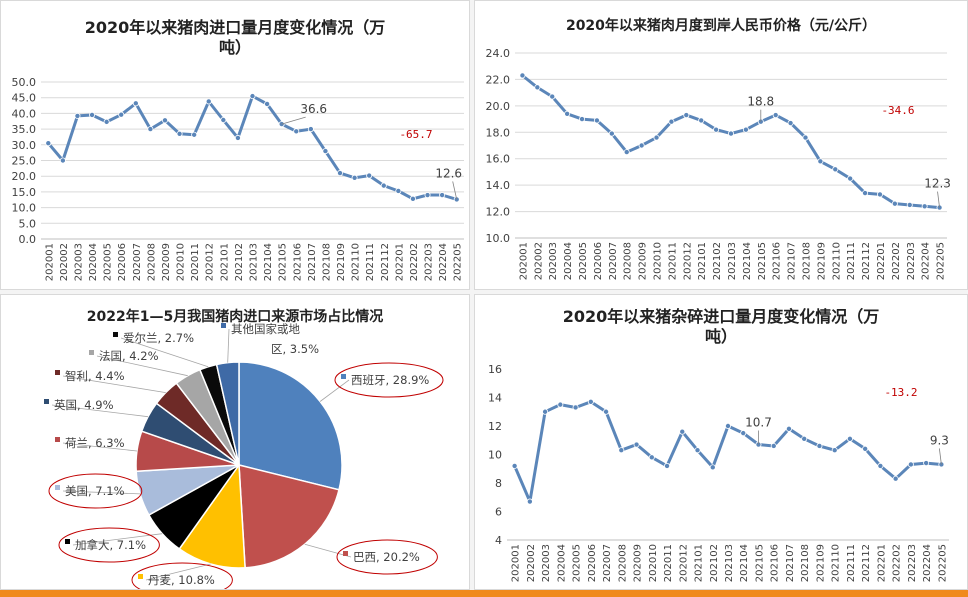  What do you see at coordinates (95, 376) in the screenshot?
I see `pie-label: 智利, 4.4%` at bounding box center [95, 376].